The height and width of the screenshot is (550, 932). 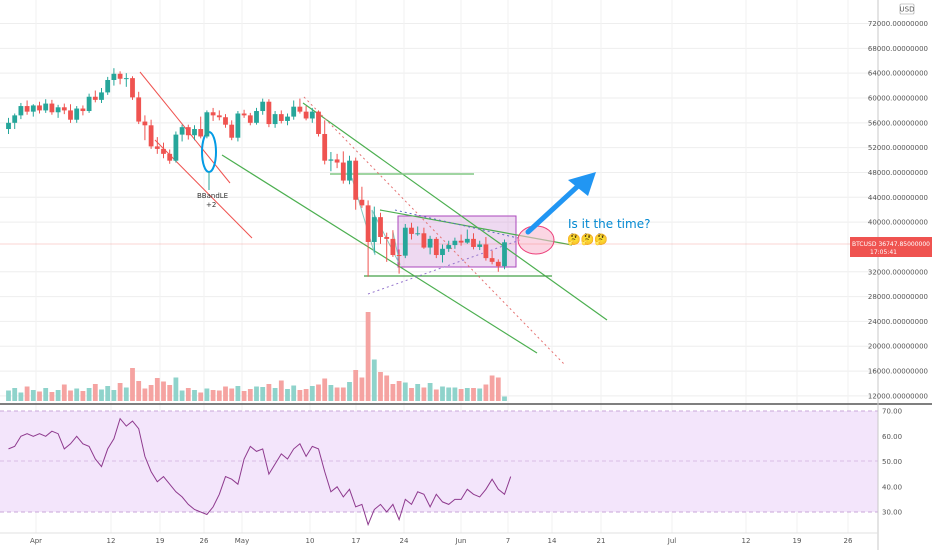 I want to click on time-tick-label: 10, so click(x=310, y=541).